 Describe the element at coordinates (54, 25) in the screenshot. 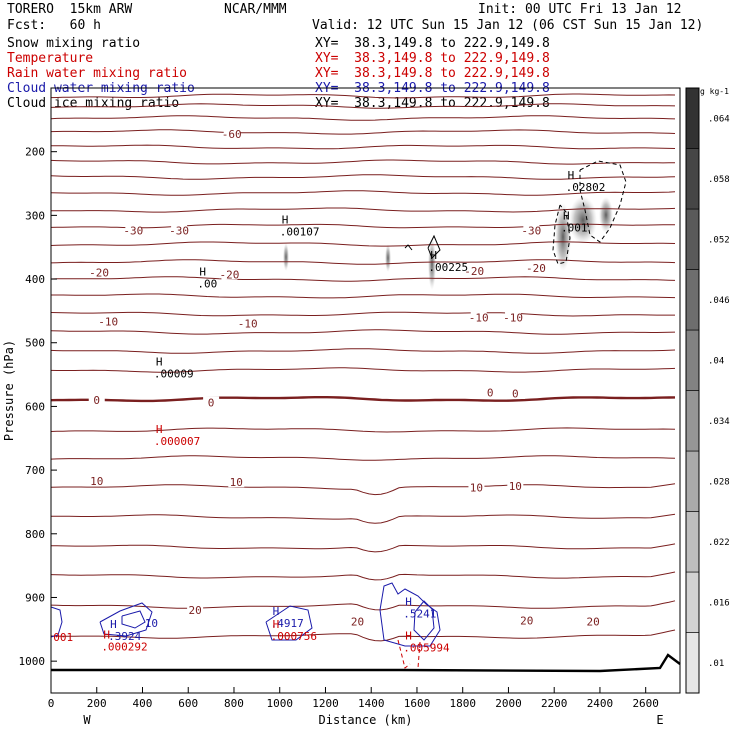

I see `forecast-hour: Fcst: 60 h` at that location.